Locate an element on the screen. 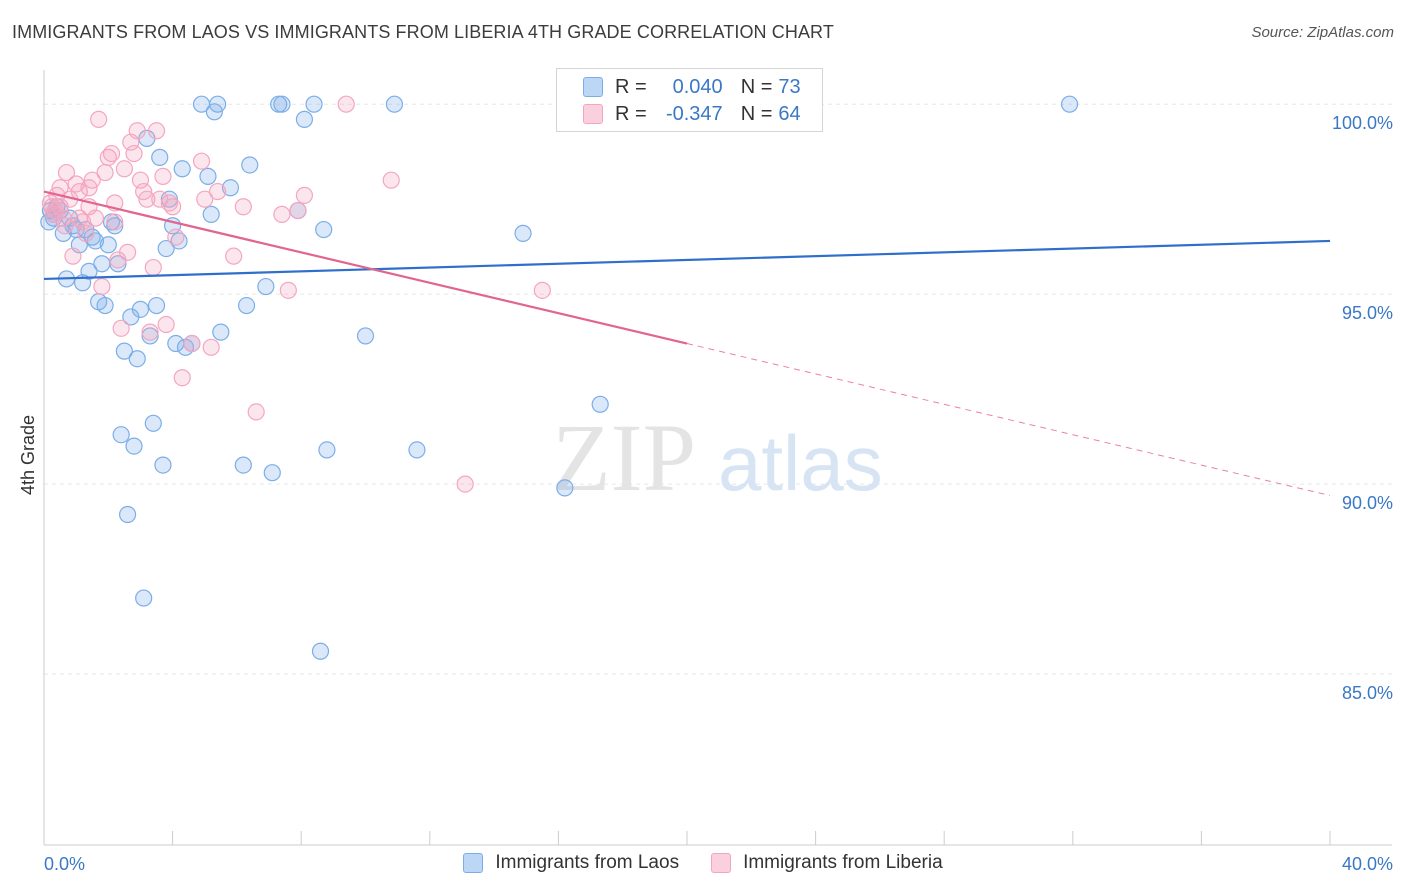 Image resolution: width=1406 pixels, height=892 pixels. y-tick-label: 100.0% is located at coordinates (1362, 123).